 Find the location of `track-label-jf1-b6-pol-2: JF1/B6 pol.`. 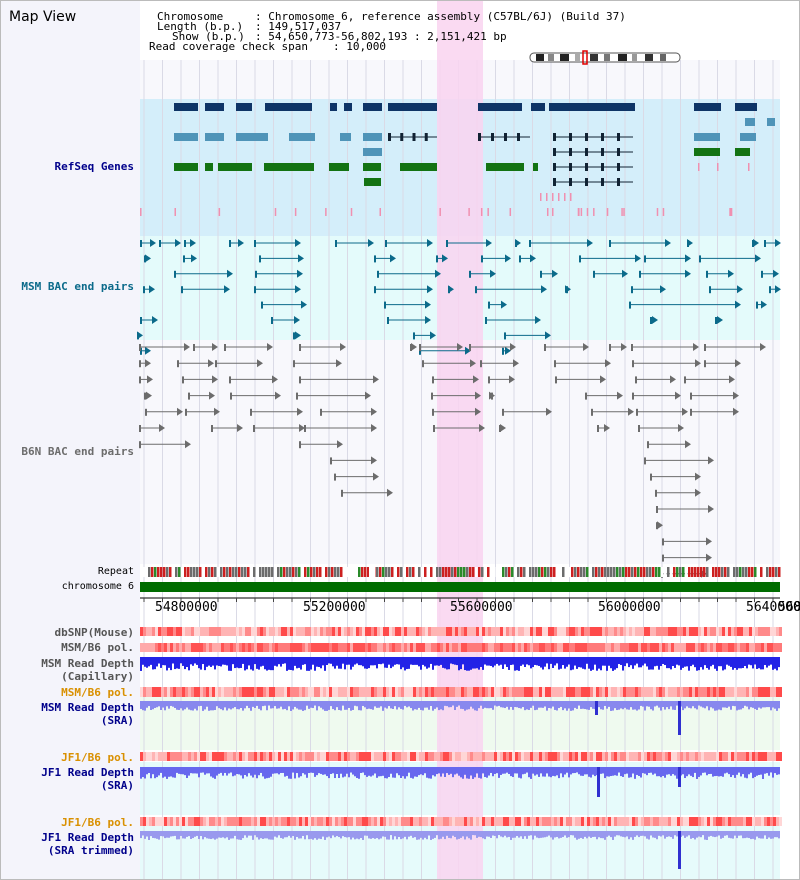

track-label-jf1-b6-pol-2: JF1/B6 pol. is located at coordinates (97, 822).